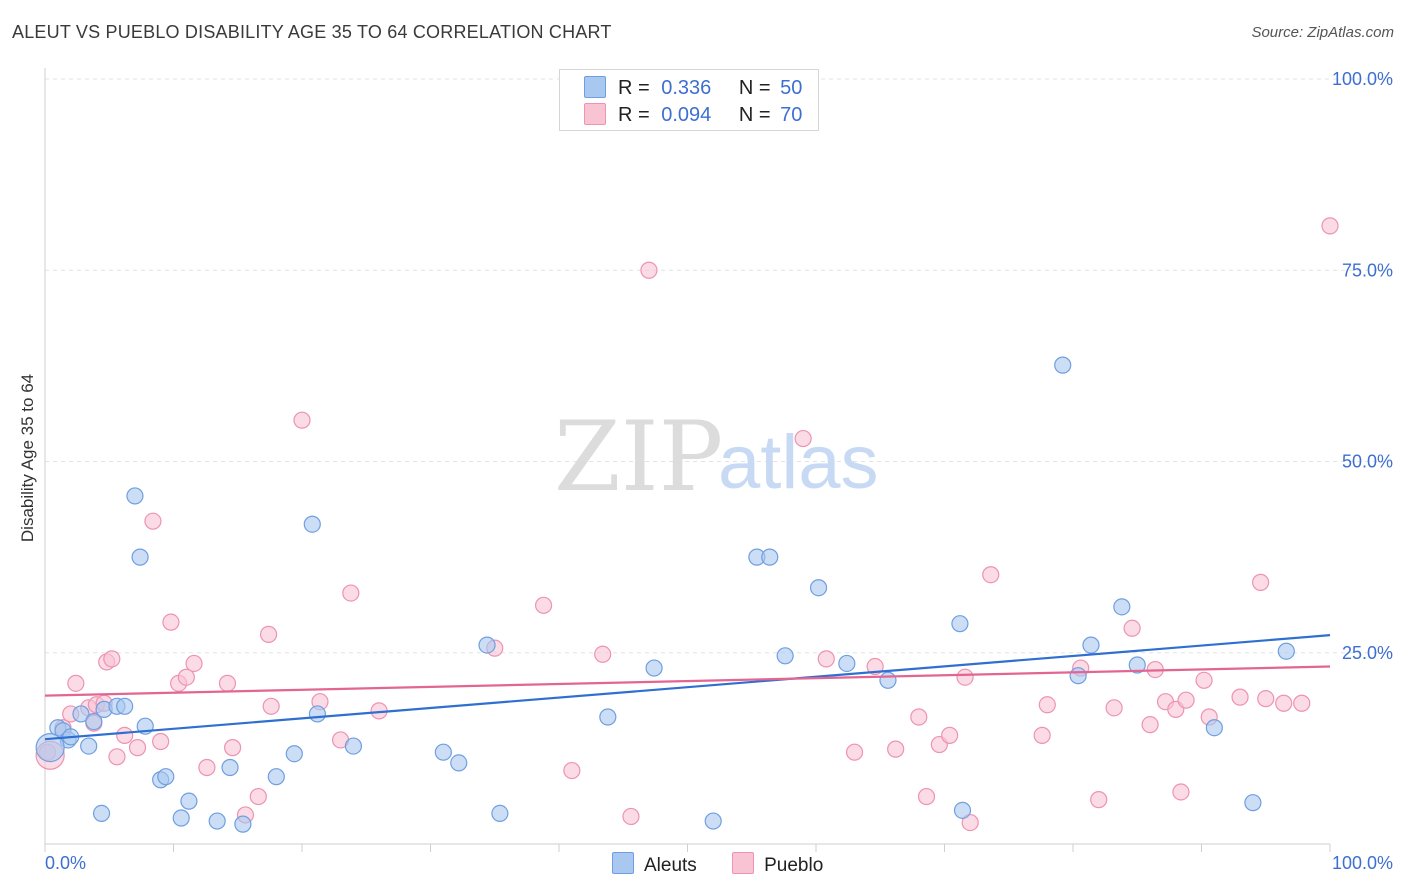  What do you see at coordinates (670, 865) in the screenshot?
I see `aleuts-legend-label: Aleuts` at bounding box center [670, 865].